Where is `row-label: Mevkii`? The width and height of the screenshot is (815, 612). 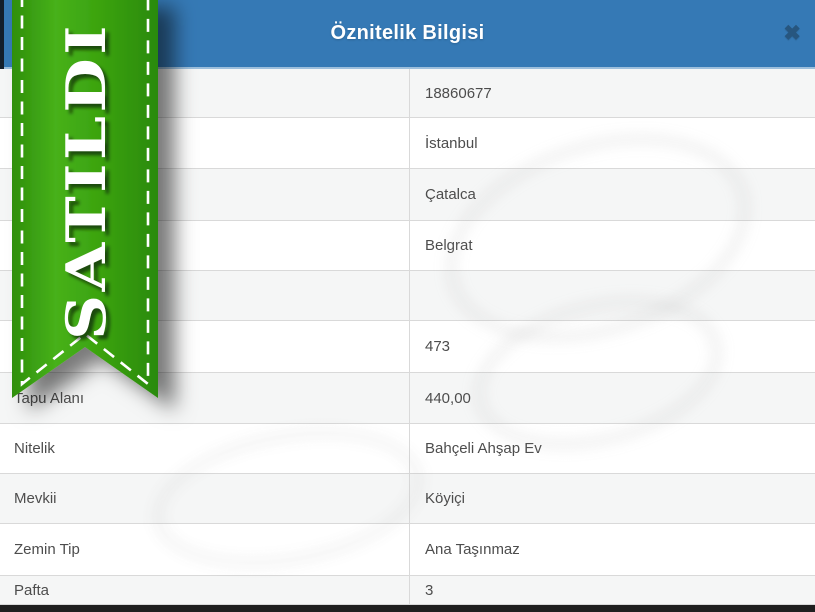
row-label: Mevkii is located at coordinates (205, 498).